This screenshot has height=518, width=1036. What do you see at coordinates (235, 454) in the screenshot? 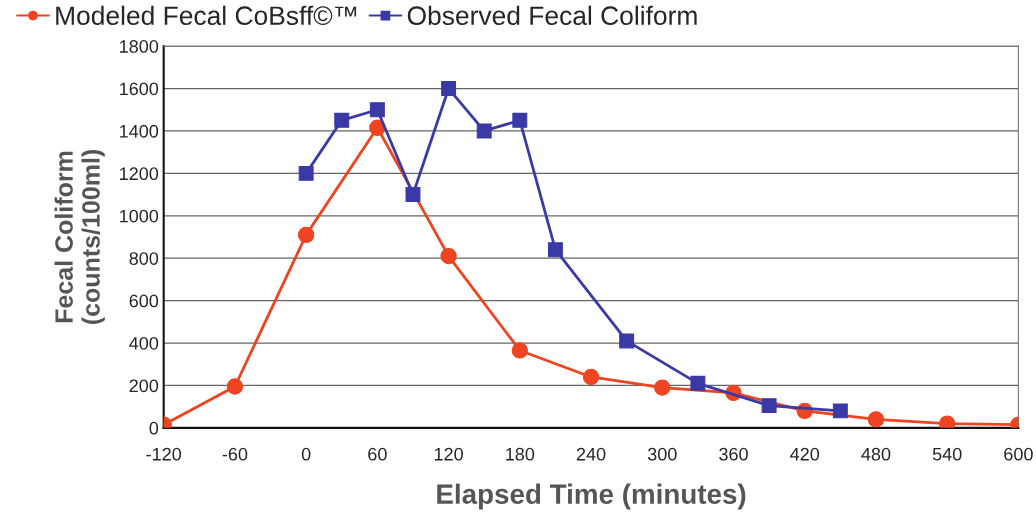
I see `x-tick-label: -60` at bounding box center [235, 454].